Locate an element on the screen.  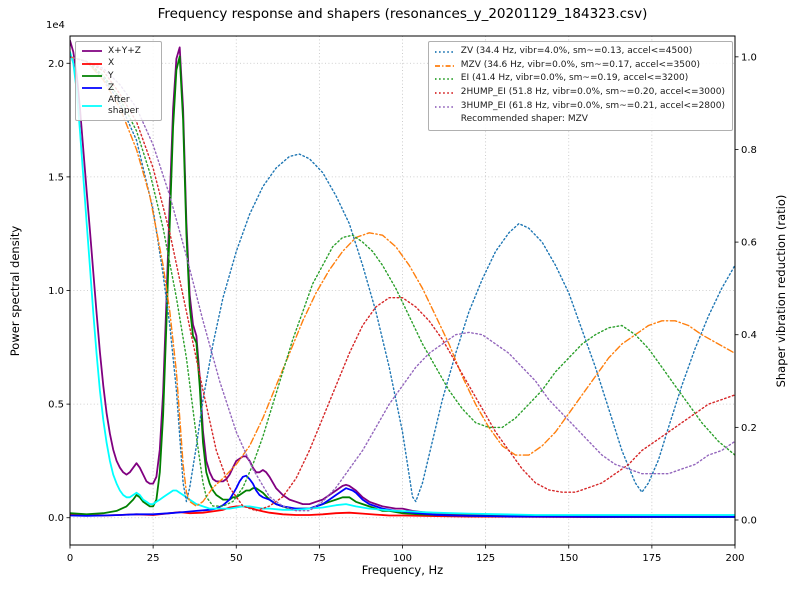
legend-label: Recommended shaper: MZV is located at coordinates (524, 119).